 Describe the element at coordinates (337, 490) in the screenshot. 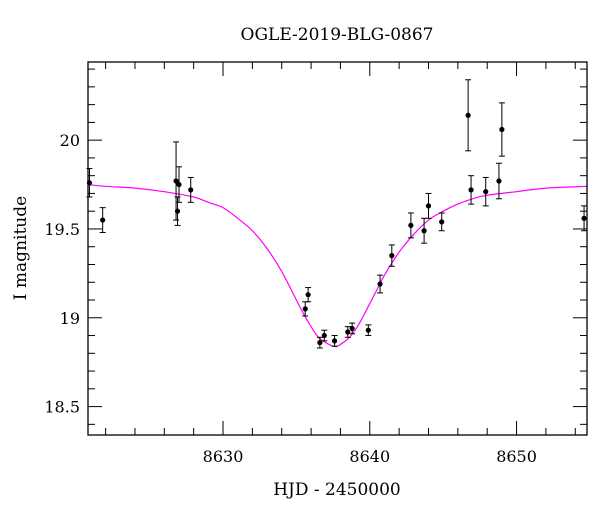

I see `x-axis-label: HJD - 2450000` at that location.